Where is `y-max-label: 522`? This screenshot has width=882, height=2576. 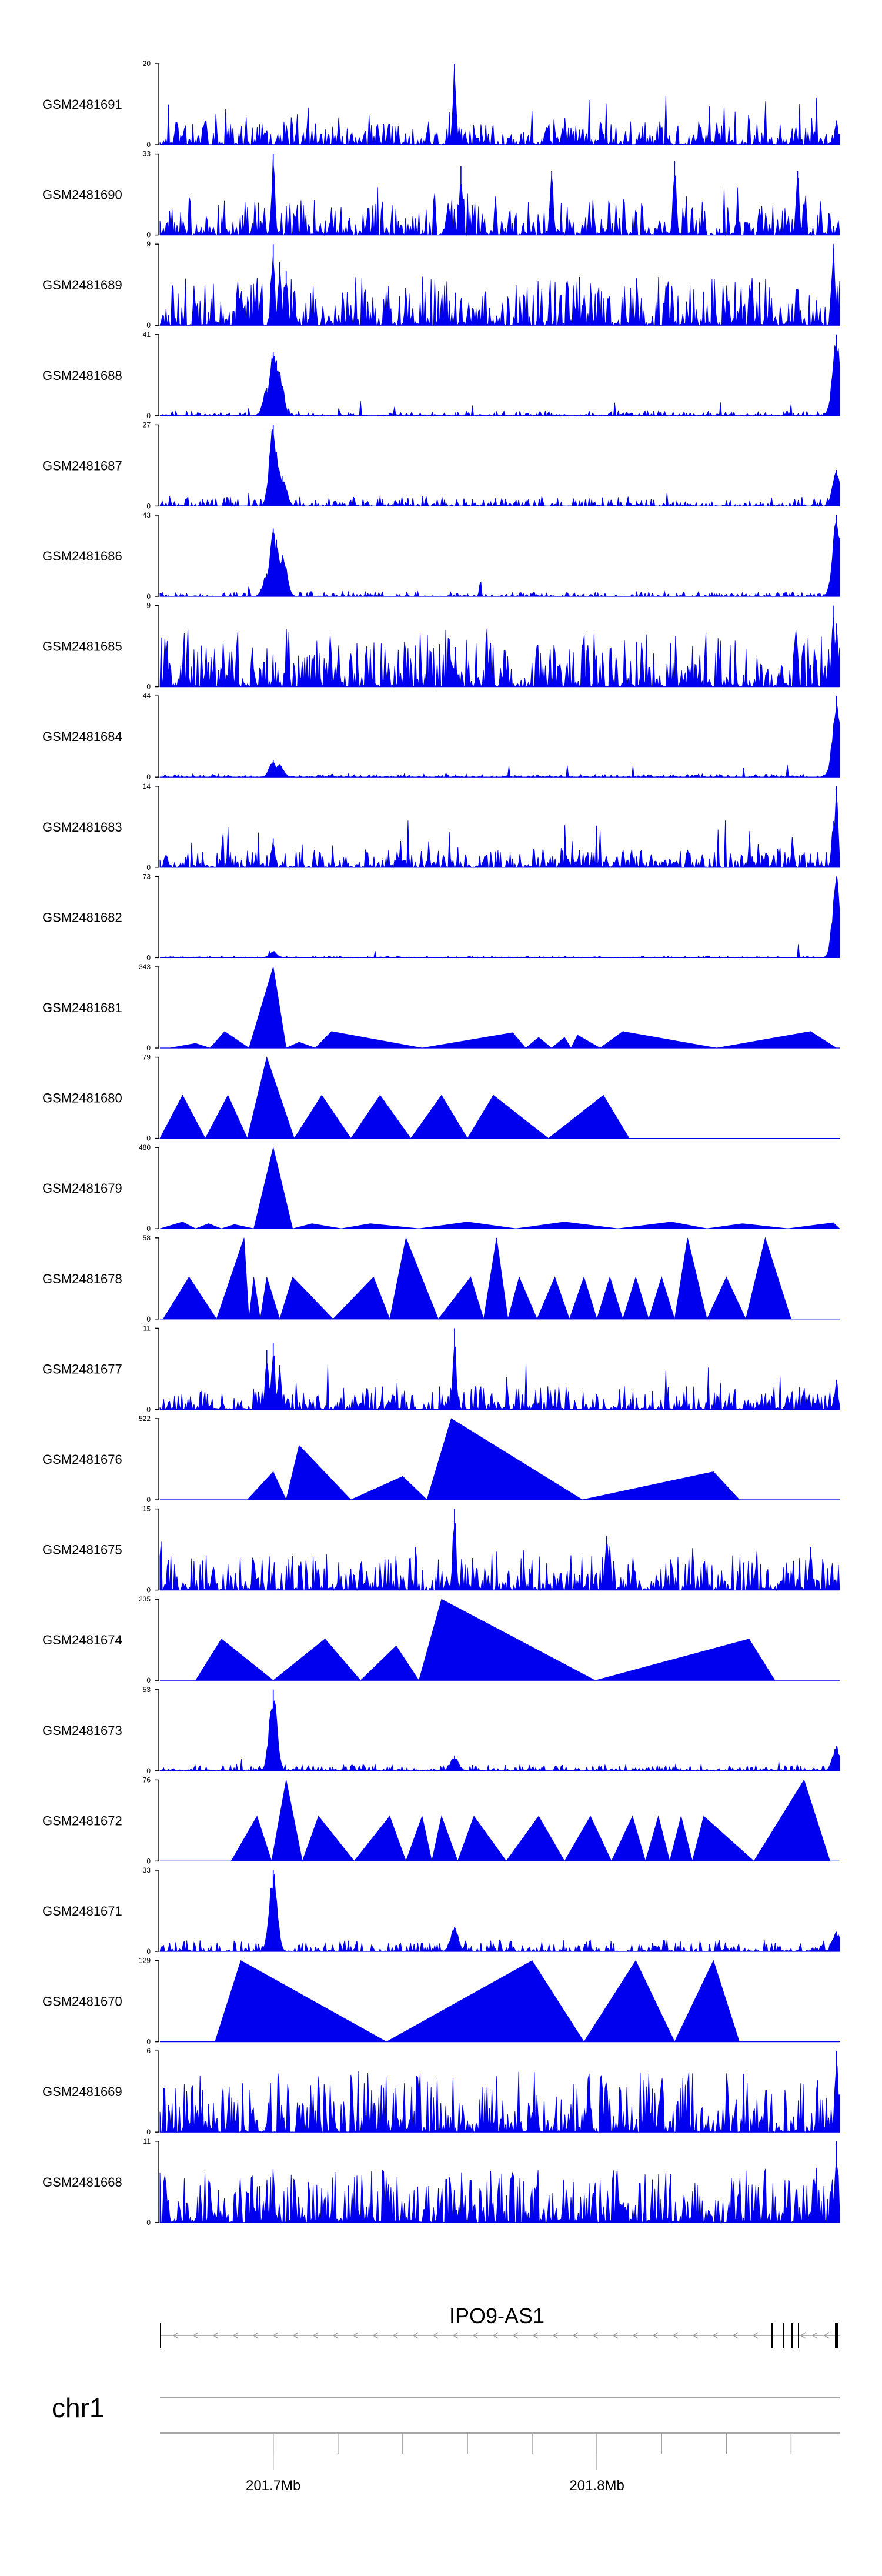 y-max-label: 522 is located at coordinates (145, 1418).